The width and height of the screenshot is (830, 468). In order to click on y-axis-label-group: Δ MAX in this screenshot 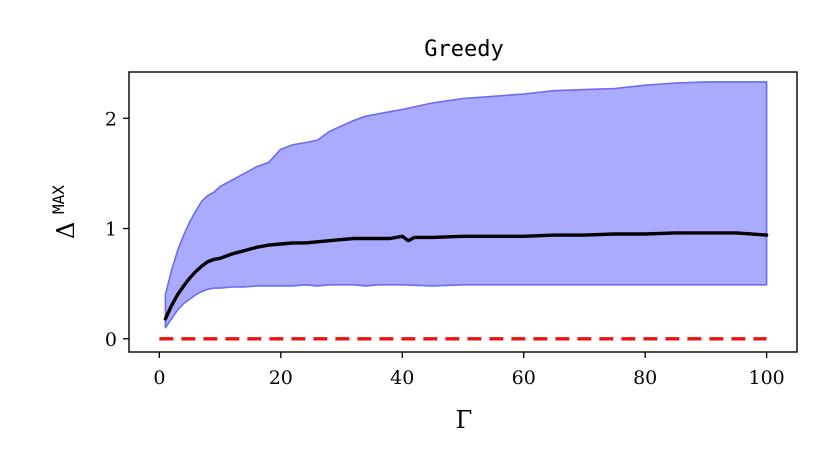, I will do `click(64, 212)`.